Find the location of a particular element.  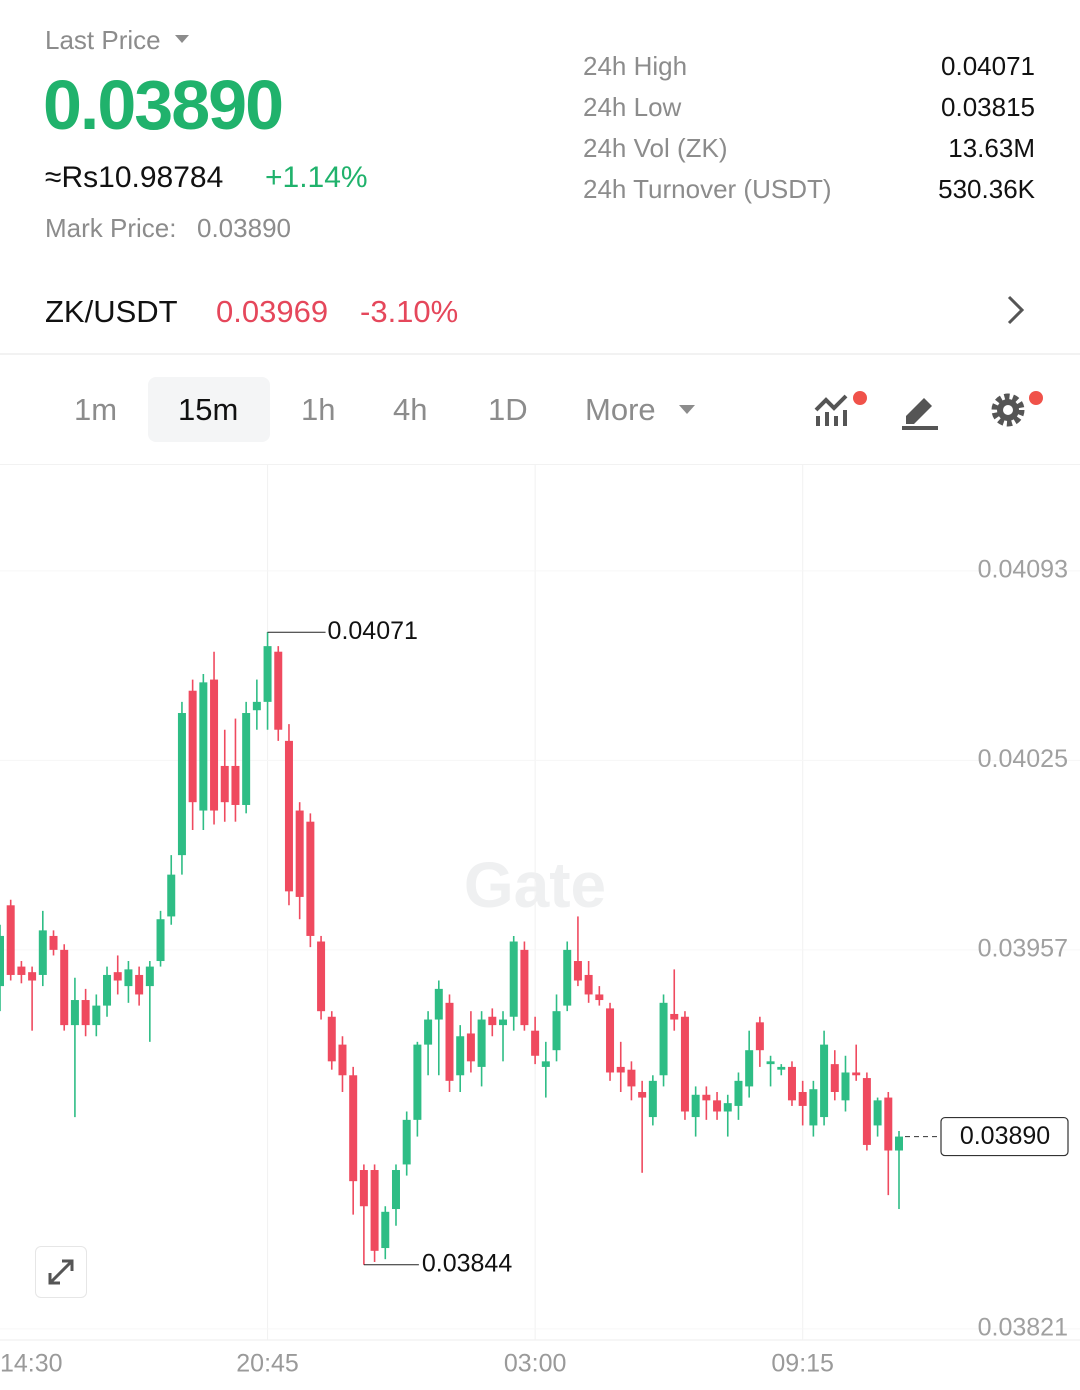

dropdown-caret is located at coordinates (182, 39).